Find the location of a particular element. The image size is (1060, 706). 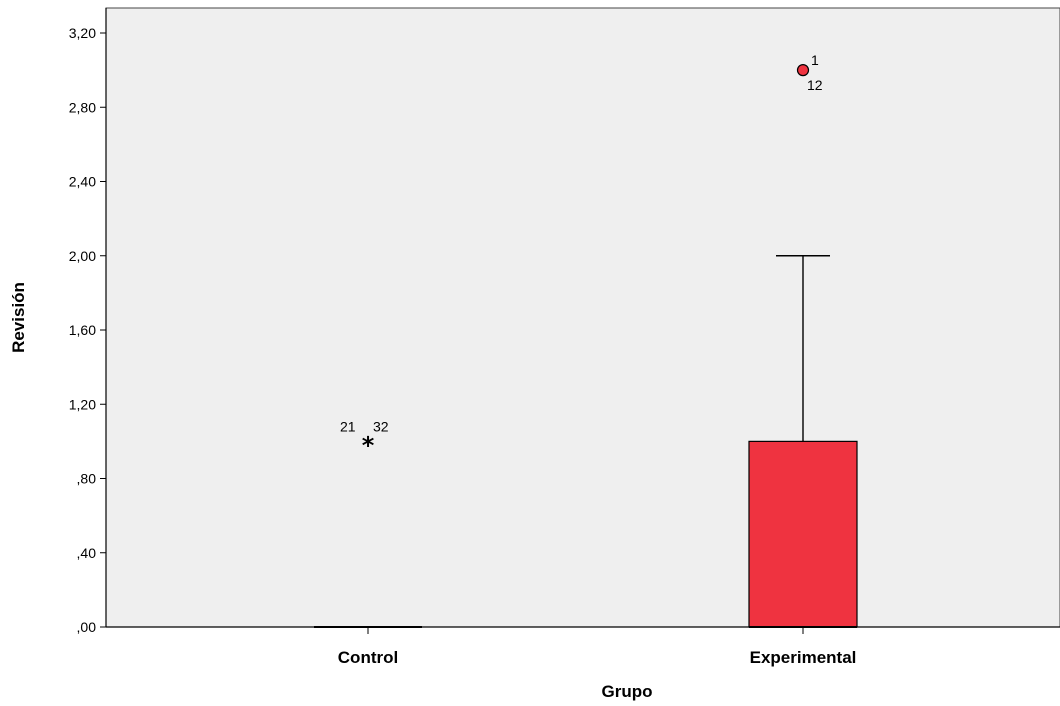

y-tick-label: 3,20 is located at coordinates (82, 33).